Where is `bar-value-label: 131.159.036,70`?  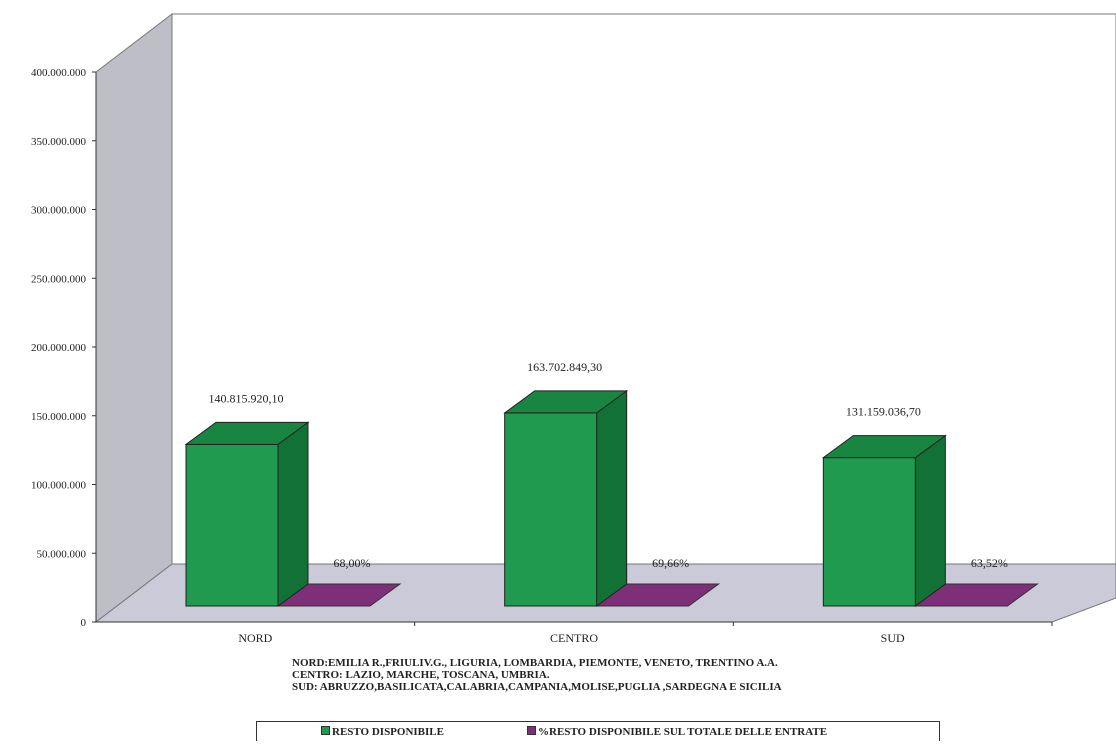 bar-value-label: 131.159.036,70 is located at coordinates (883, 412).